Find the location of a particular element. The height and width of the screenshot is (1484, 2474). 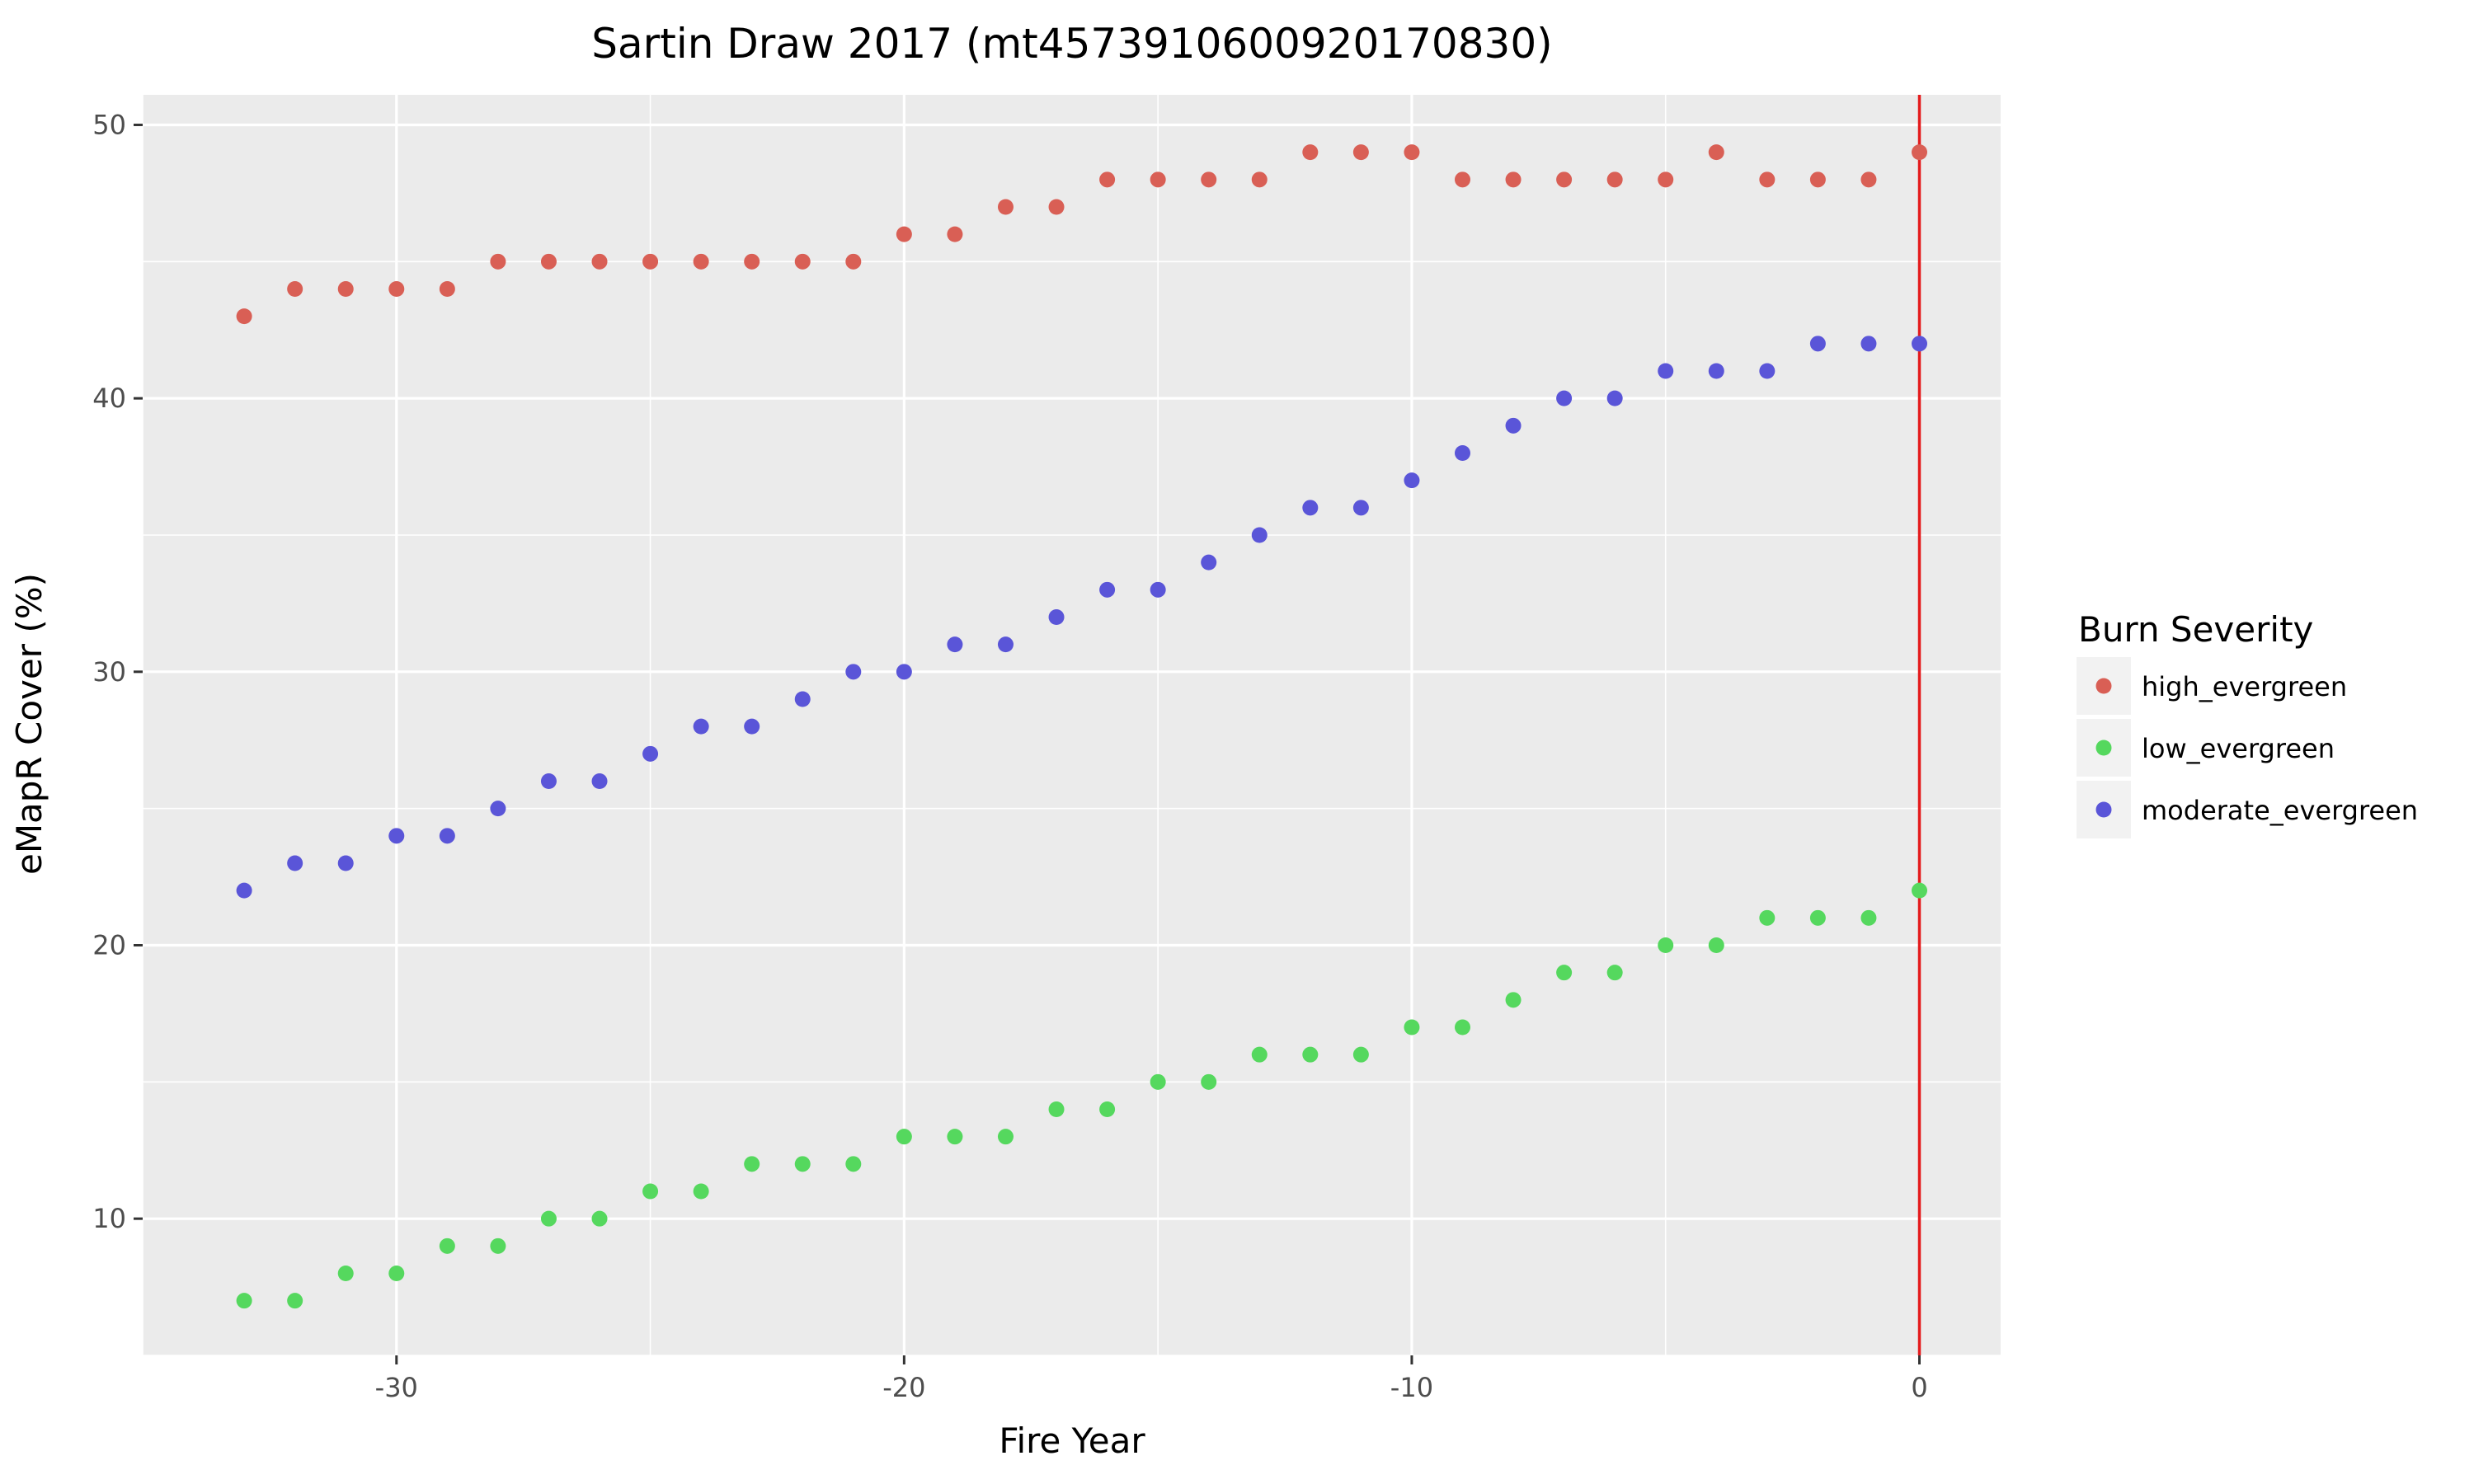

legend-label-low_evergreen: low_evergreen is located at coordinates (2238, 748).